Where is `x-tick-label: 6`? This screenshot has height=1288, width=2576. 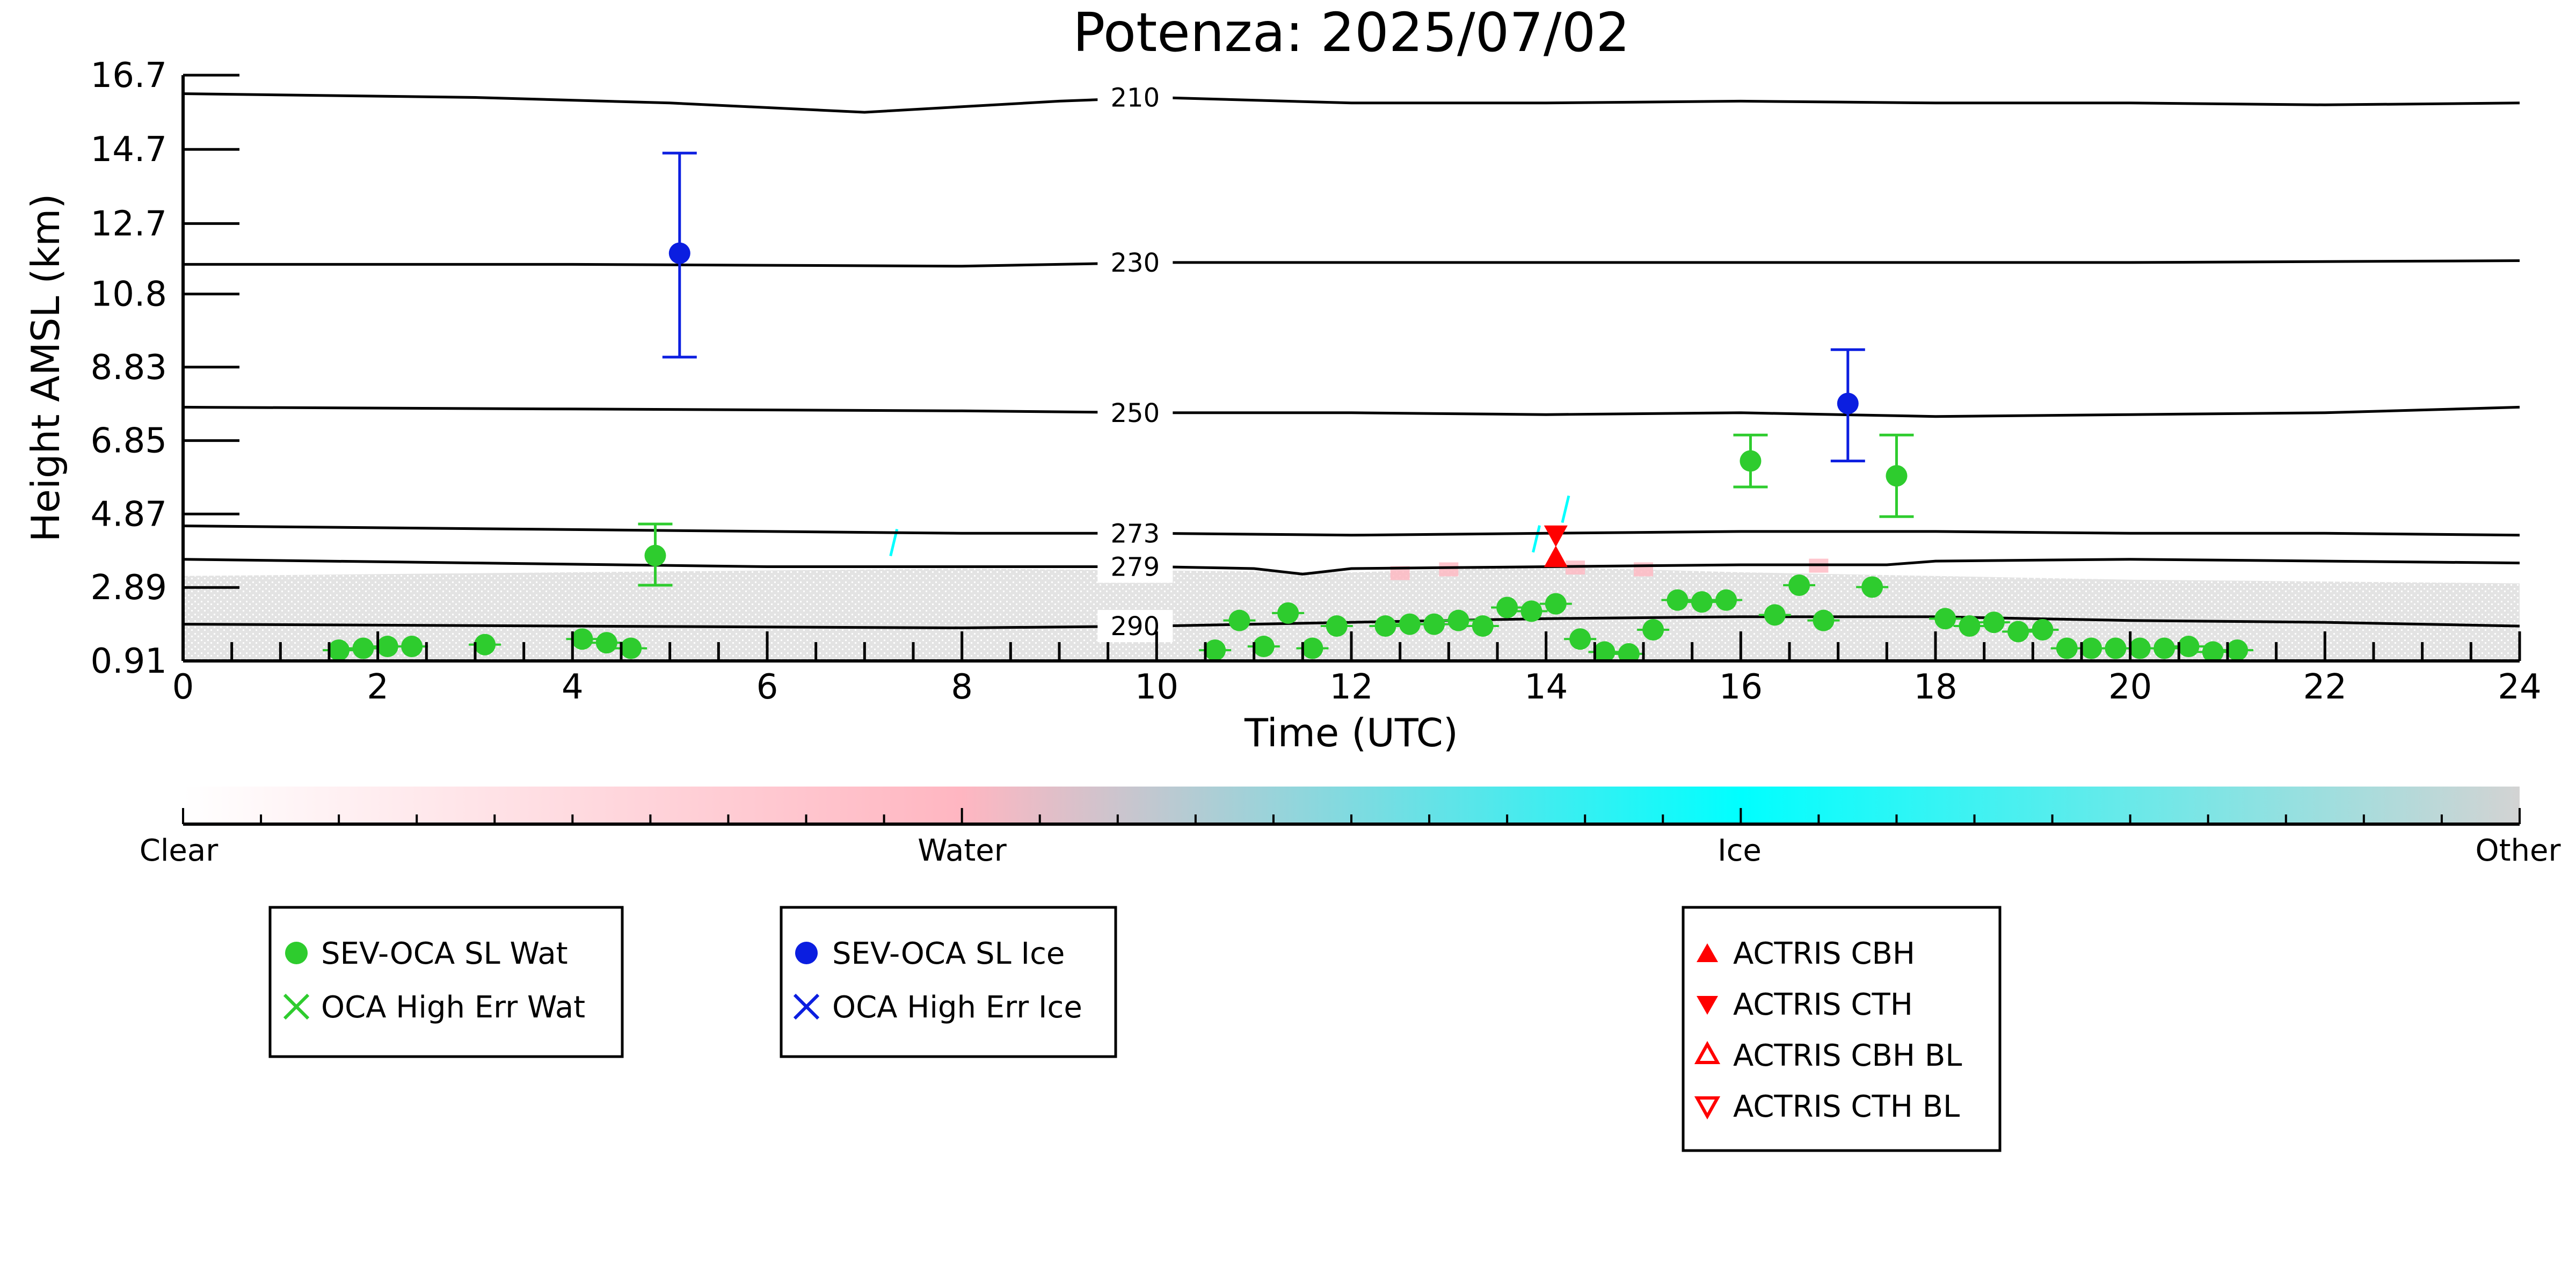
x-tick-label: 6 is located at coordinates (767, 687).